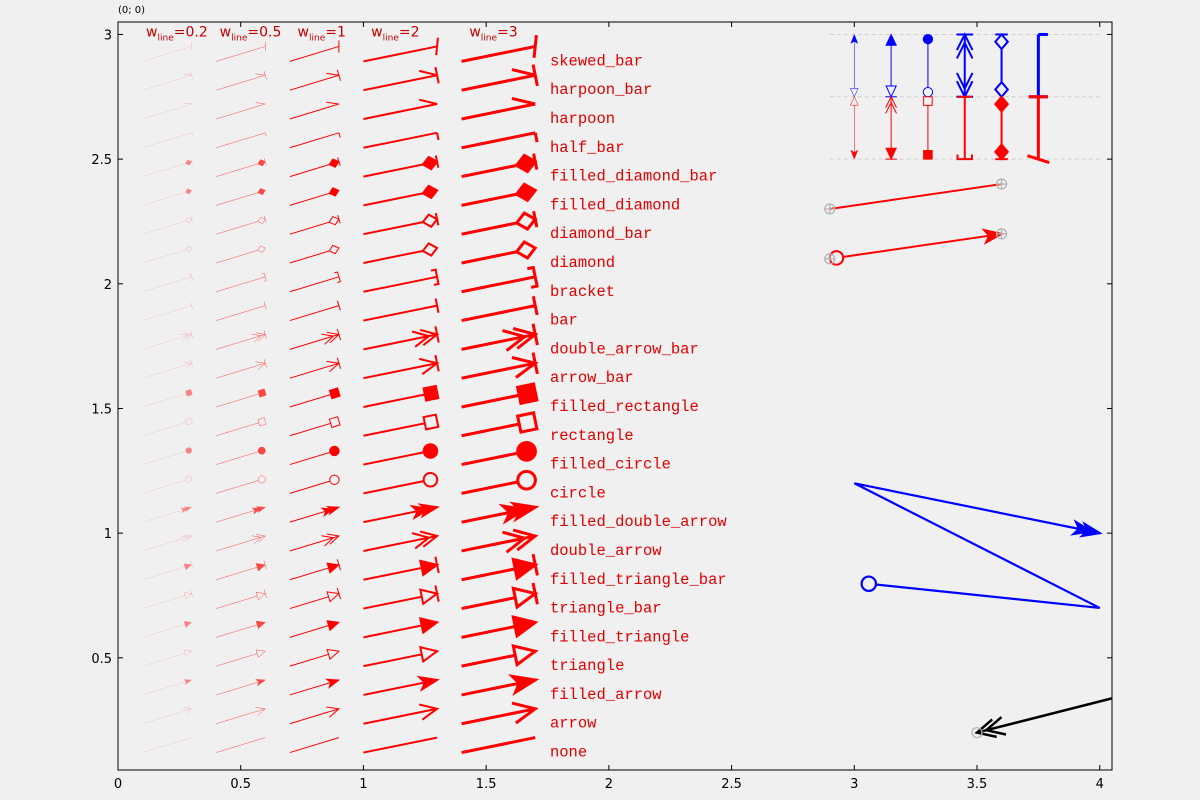 This screenshot has width=1200, height=800. Describe the element at coordinates (262, 422) in the screenshot. I see `arrow-rectangle-w1-end-head` at that location.